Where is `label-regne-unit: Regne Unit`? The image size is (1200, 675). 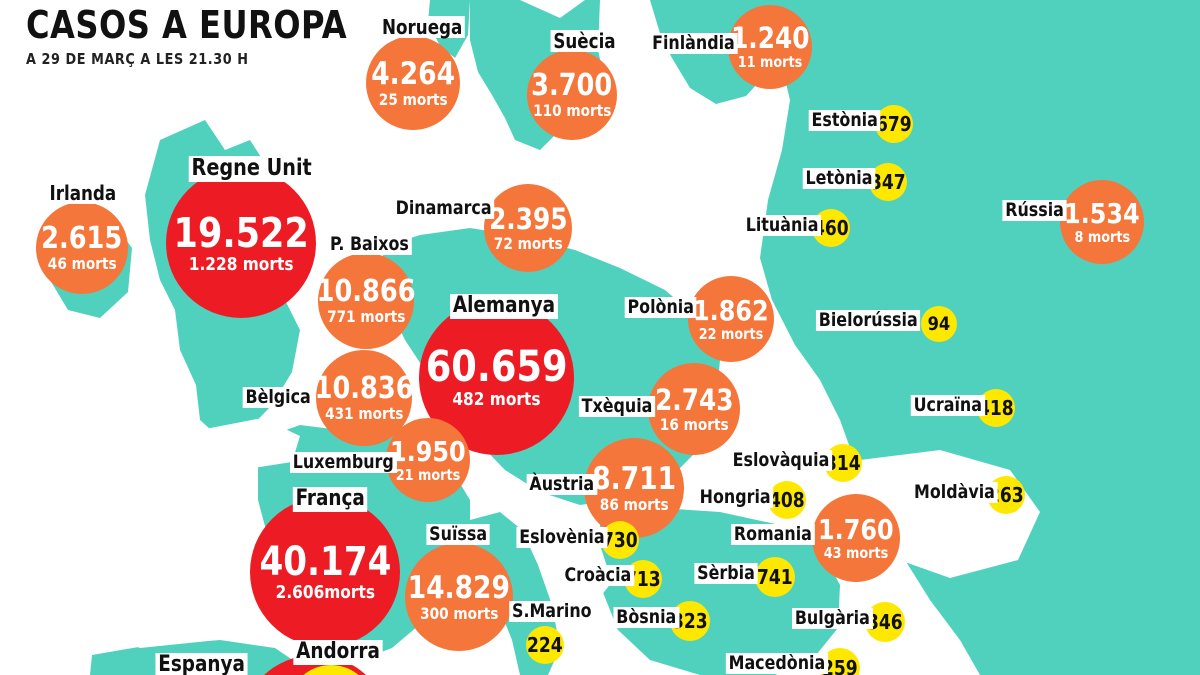
label-regne-unit: Regne Unit is located at coordinates (251, 168).